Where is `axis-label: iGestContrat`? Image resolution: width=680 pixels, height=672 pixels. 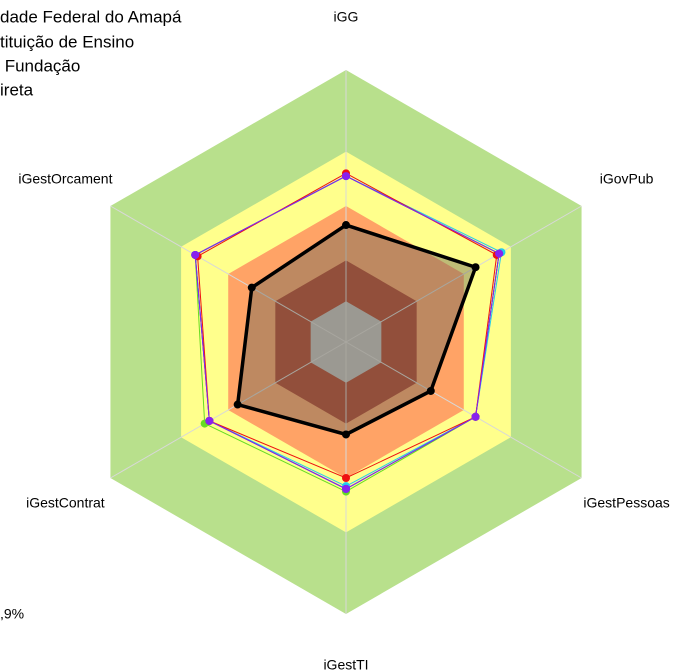
axis-label: iGestContrat is located at coordinates (65, 503).